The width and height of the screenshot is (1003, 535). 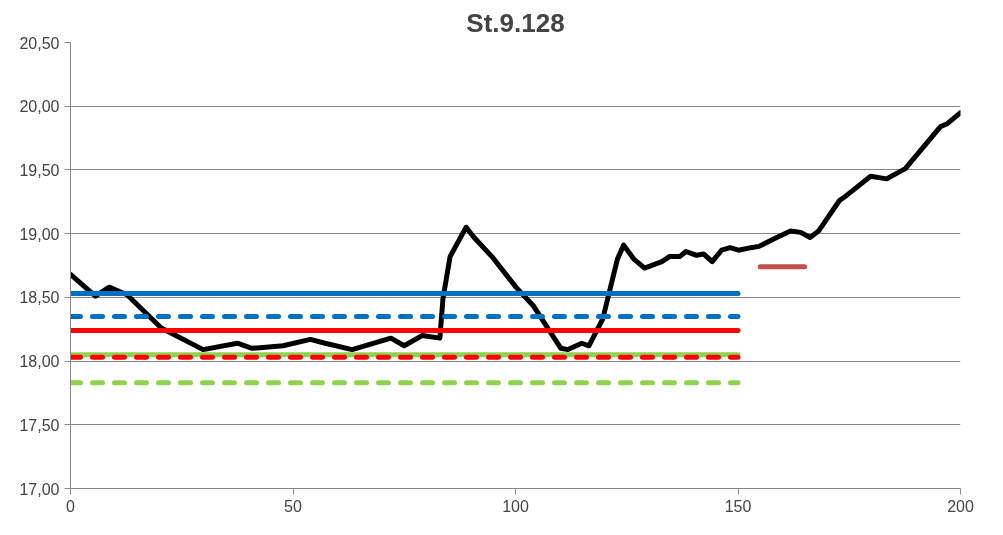 I want to click on x-tick-label: 50, so click(x=293, y=506).